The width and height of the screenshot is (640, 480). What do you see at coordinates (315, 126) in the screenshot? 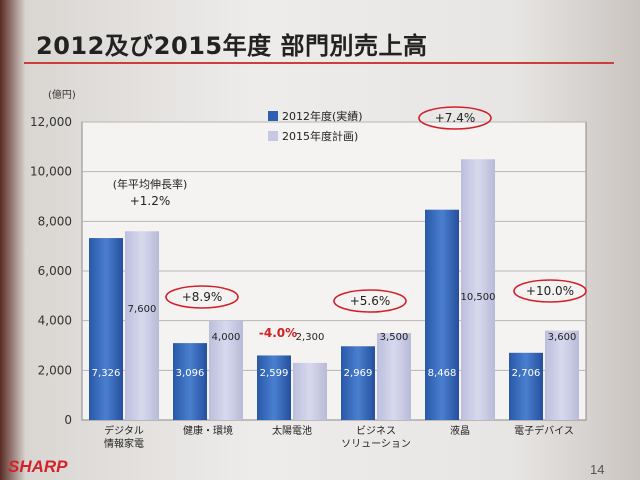
I see `legend: 2012年度(実績) 2015年度計画)` at bounding box center [315, 126].